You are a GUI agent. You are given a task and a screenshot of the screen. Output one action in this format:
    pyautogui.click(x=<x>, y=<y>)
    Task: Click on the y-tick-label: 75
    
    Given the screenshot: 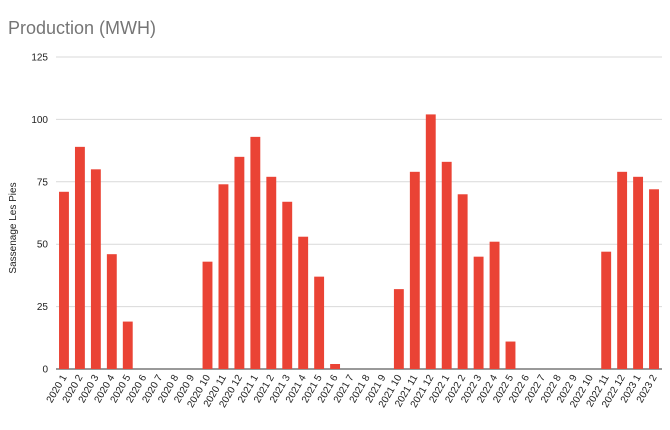 What is the action you would take?
    pyautogui.click(x=43, y=182)
    